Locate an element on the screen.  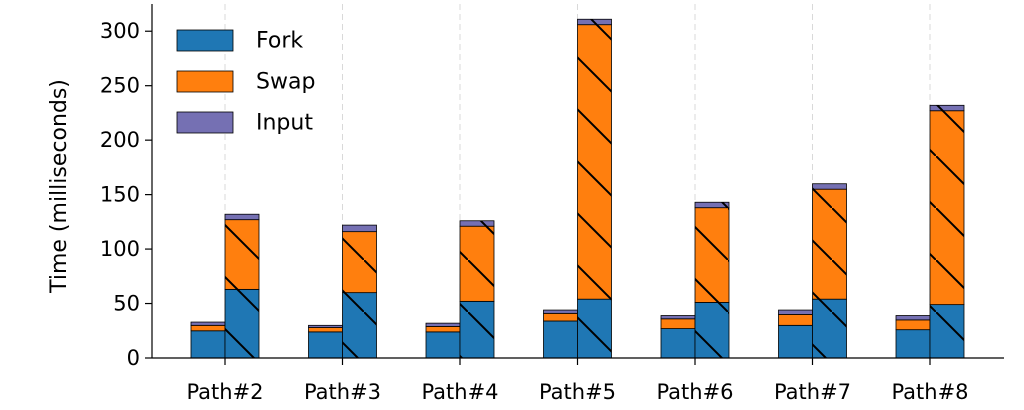
y-tick-label-150: 150 is located at coordinates (120, 195).